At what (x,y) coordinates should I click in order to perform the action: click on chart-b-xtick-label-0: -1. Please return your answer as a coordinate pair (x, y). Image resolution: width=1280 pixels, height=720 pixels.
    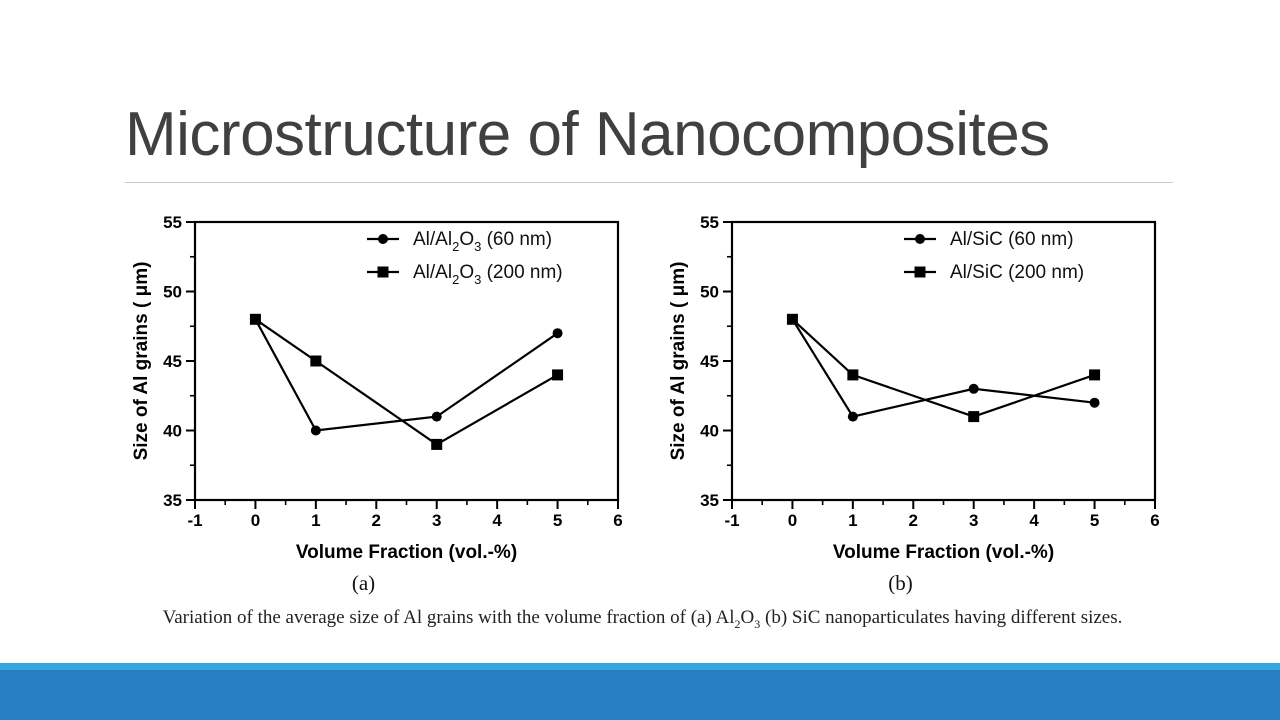
    Looking at the image, I should click on (731, 520).